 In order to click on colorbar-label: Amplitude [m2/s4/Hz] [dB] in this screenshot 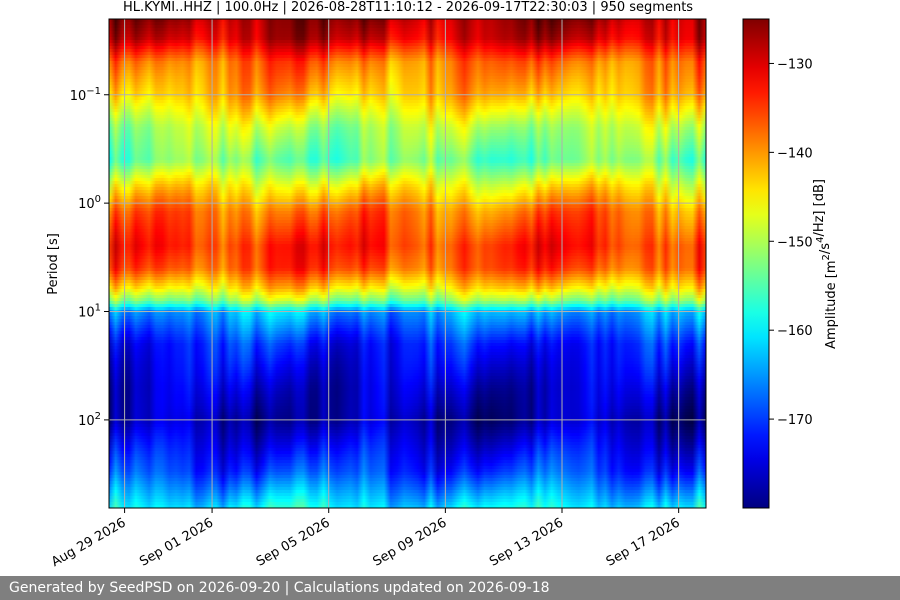, I will do `click(825, 264)`.